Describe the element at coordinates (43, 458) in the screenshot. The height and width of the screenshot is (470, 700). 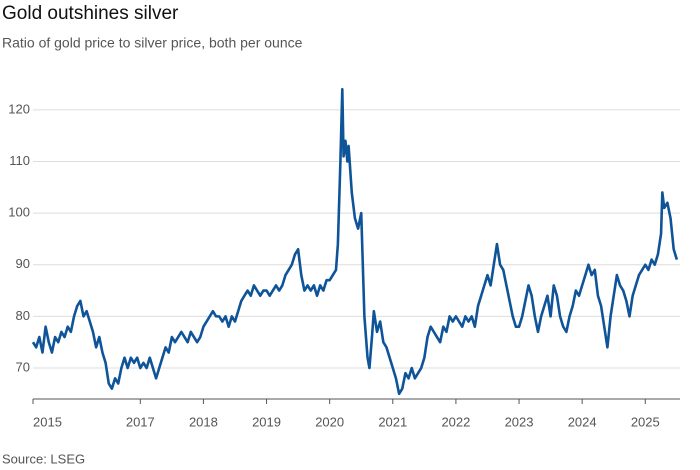
I see `source: Source: LSEG` at that location.